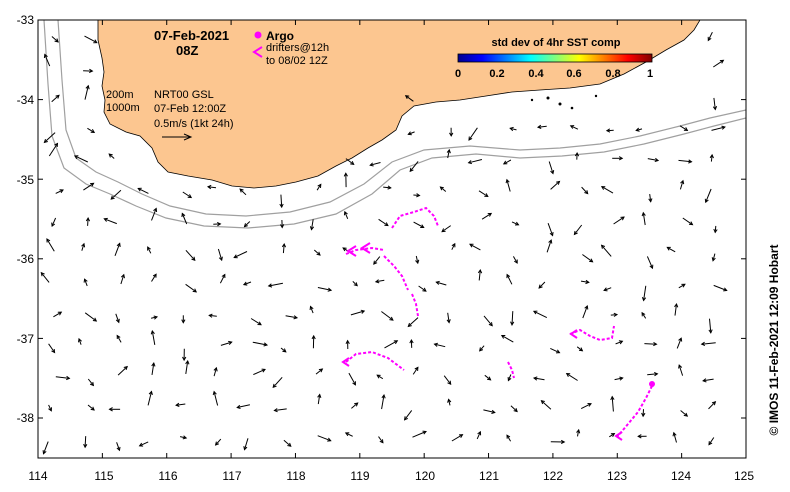  Describe the element at coordinates (744, 476) in the screenshot. I see `x-tick-label: 125` at that location.